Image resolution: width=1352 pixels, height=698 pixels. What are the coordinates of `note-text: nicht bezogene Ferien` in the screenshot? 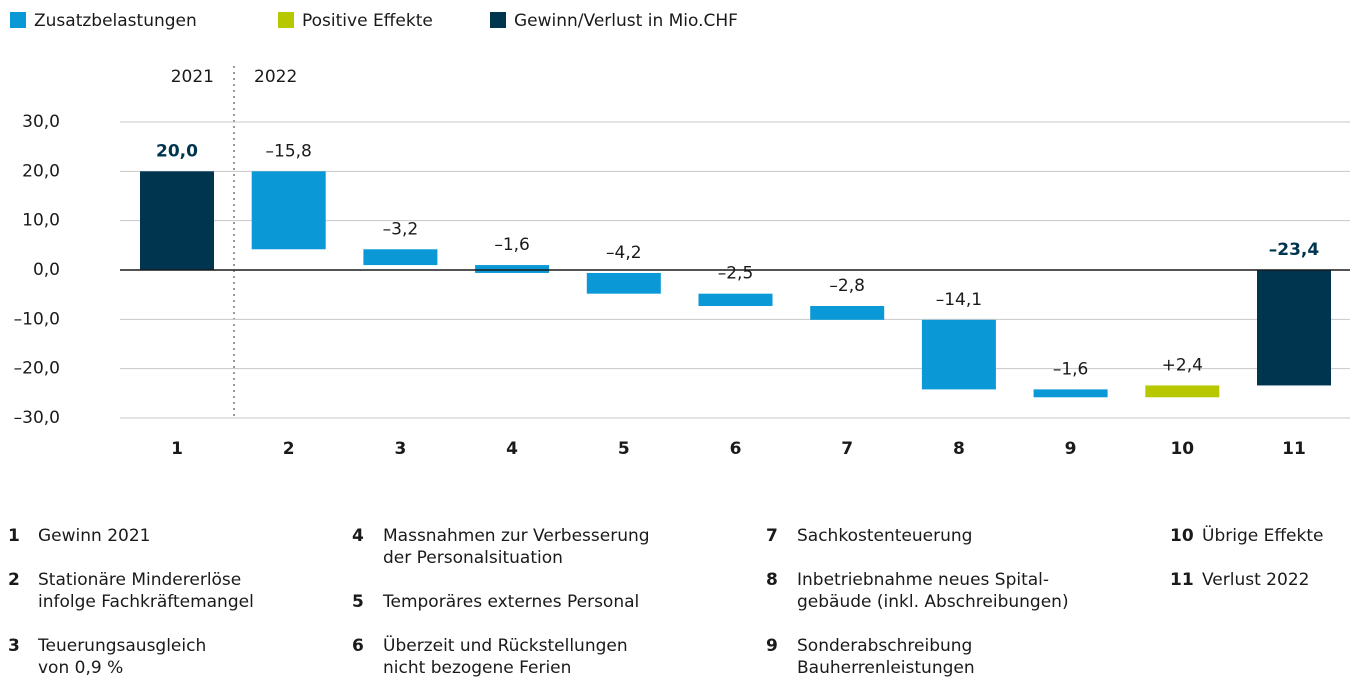 It's located at (477, 668).